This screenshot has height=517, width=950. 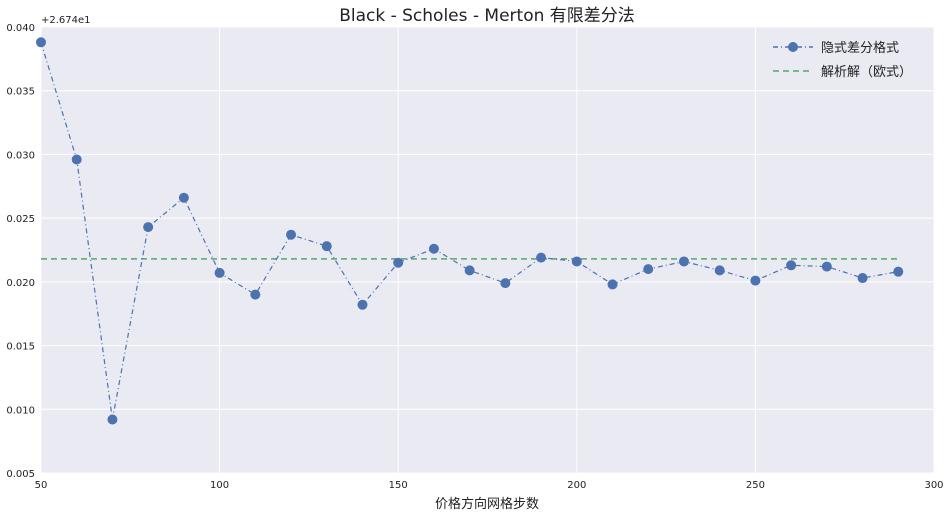 What do you see at coordinates (489, 485) in the screenshot?
I see `x-axis-ticks: 50 100 150 200 250 300` at bounding box center [489, 485].